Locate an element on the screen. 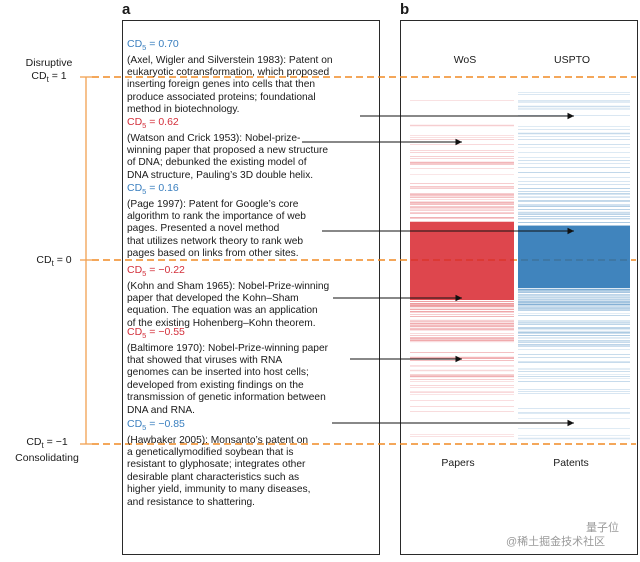  cd-mid-sub: t is located at coordinates (52, 264).